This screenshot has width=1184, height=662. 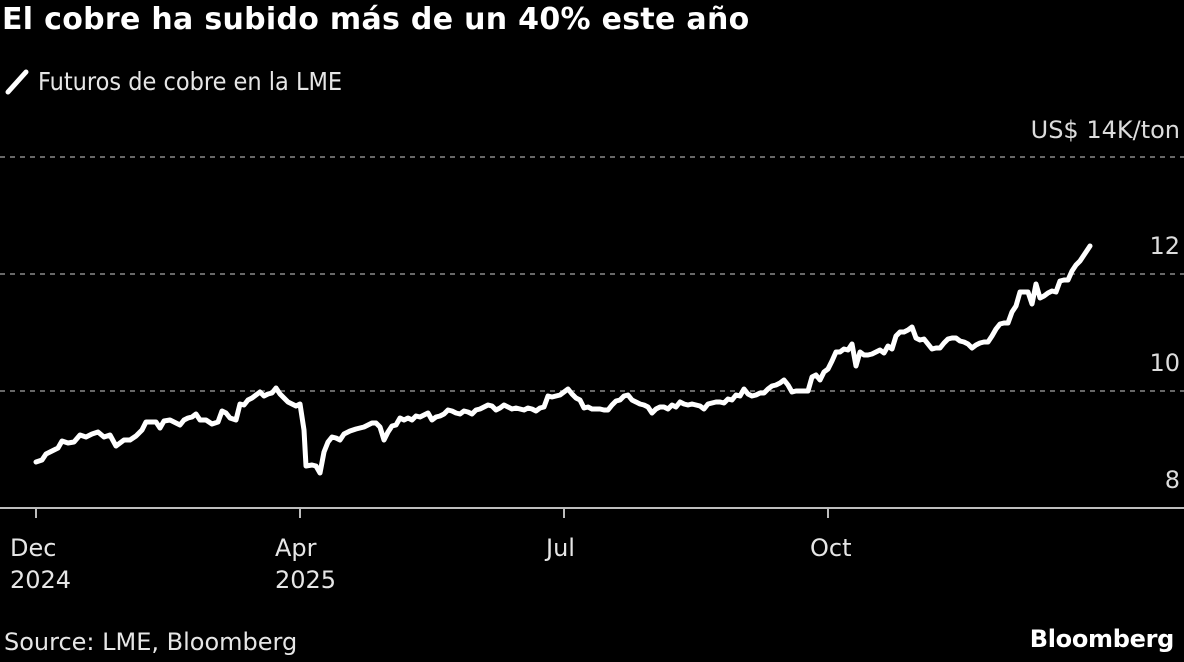 I want to click on x-tick-year: 2024, so click(x=41, y=580).